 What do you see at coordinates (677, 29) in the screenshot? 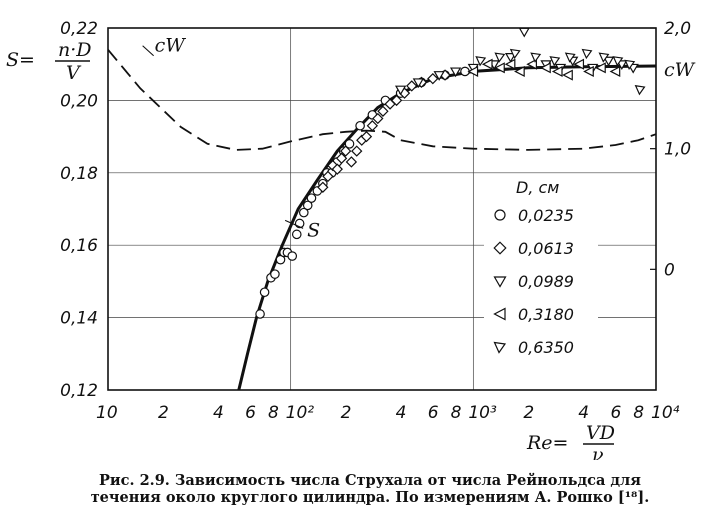
I see `y-right-tick-label: 2,0` at bounding box center [677, 29].